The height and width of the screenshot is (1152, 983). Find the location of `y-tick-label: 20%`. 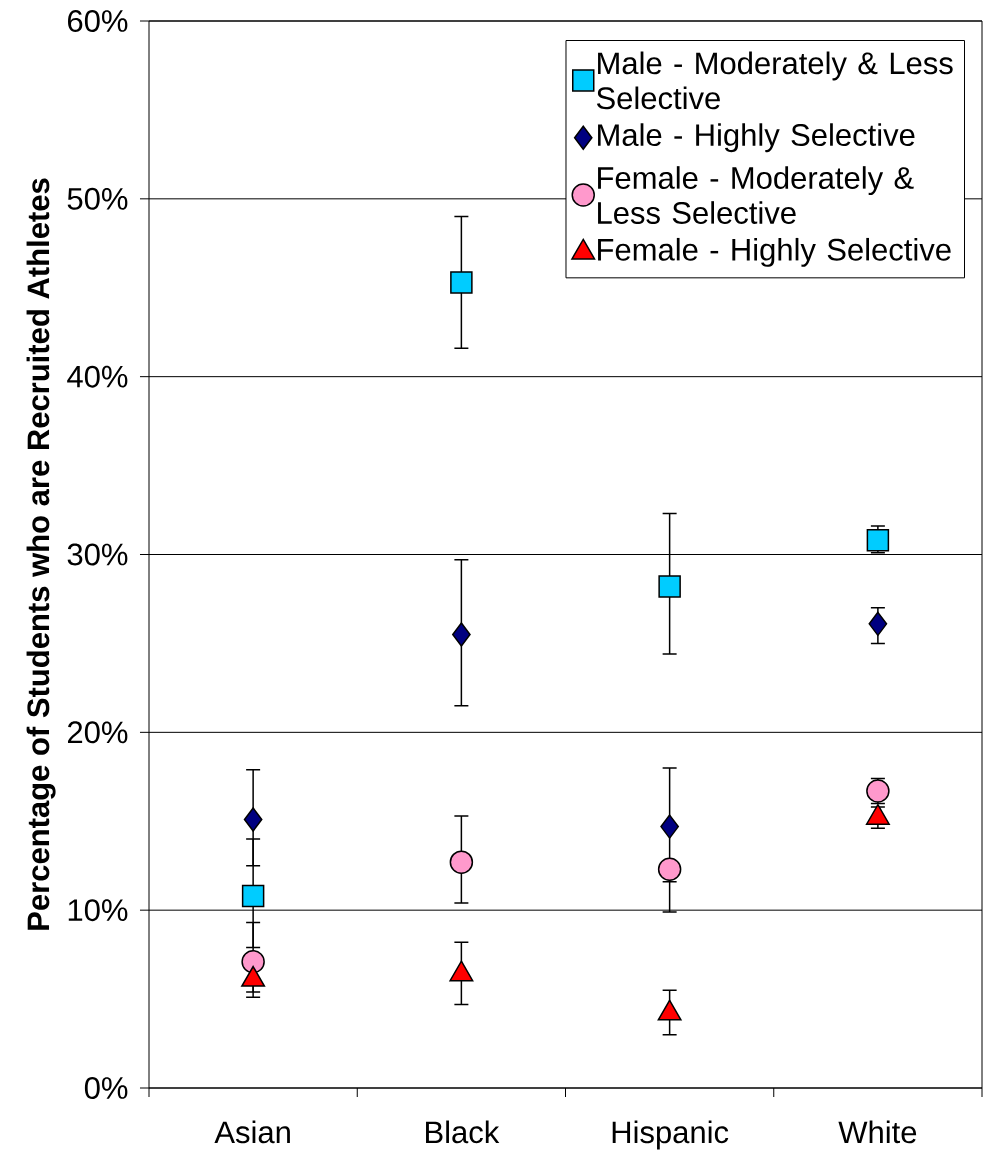

y-tick-label: 20% is located at coordinates (97, 732).